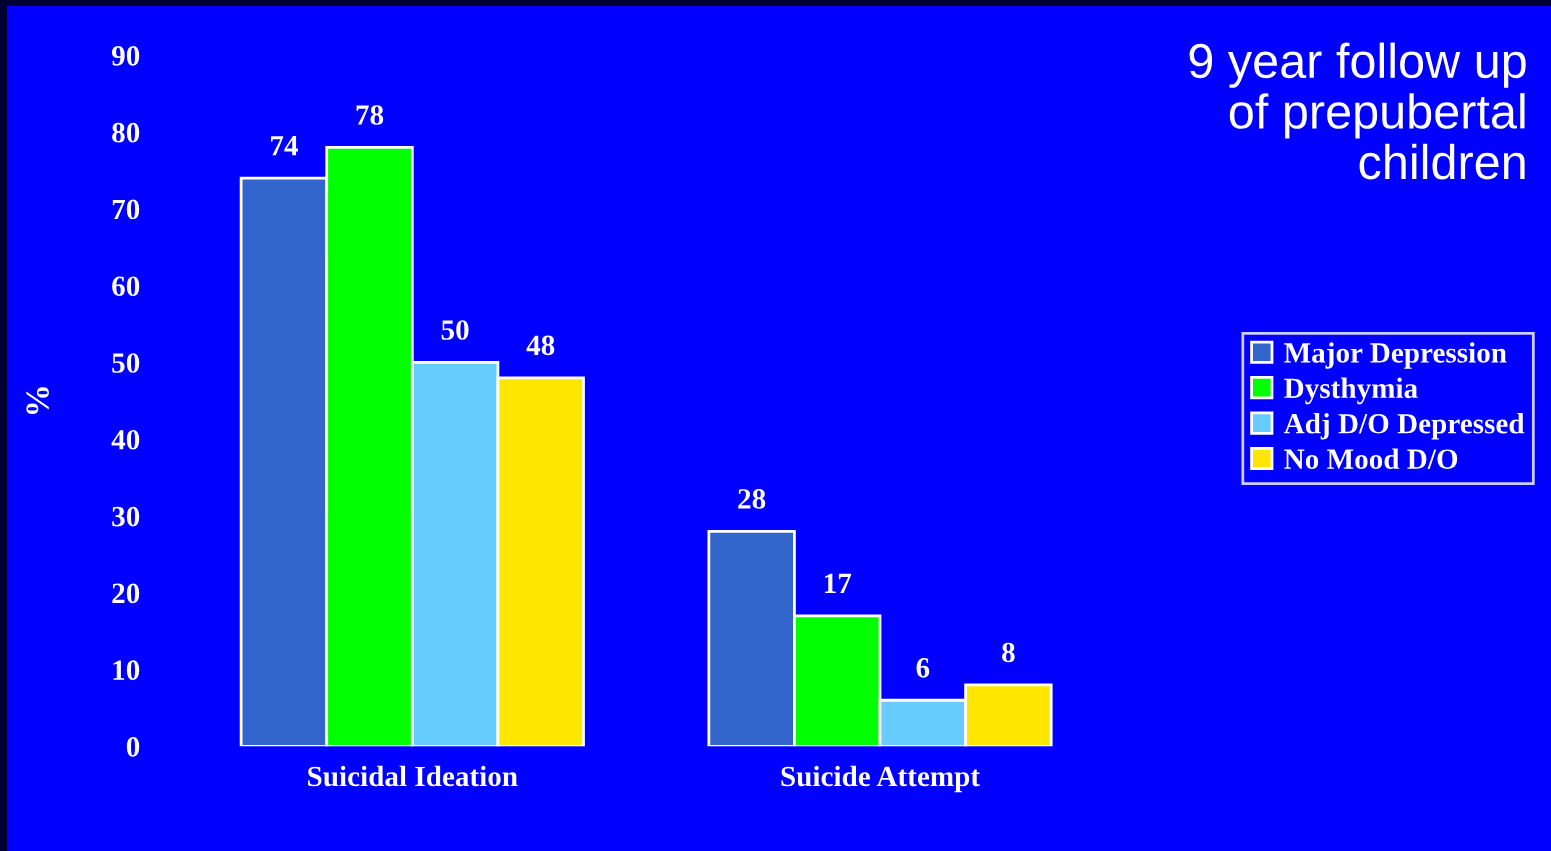  What do you see at coordinates (126, 670) in the screenshot?
I see `y-tick-label: 10` at bounding box center [126, 670].